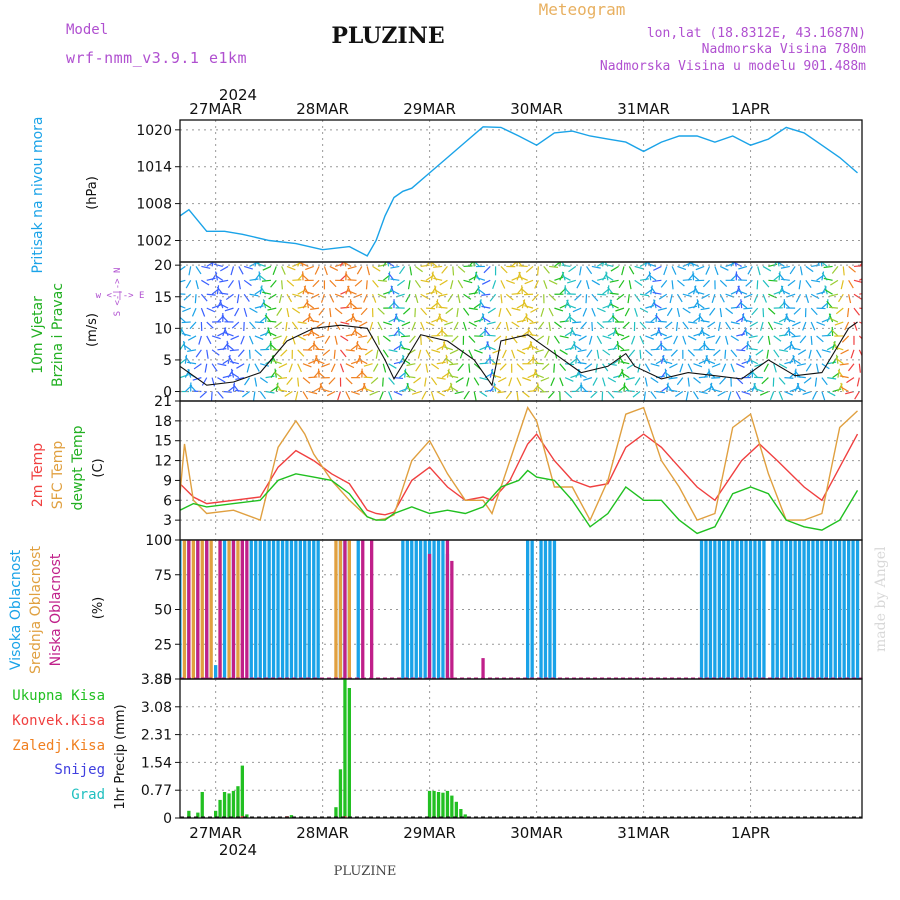  Describe the element at coordinates (238, 850) in the screenshot. I see `year-label-bottom: 2024` at that location.